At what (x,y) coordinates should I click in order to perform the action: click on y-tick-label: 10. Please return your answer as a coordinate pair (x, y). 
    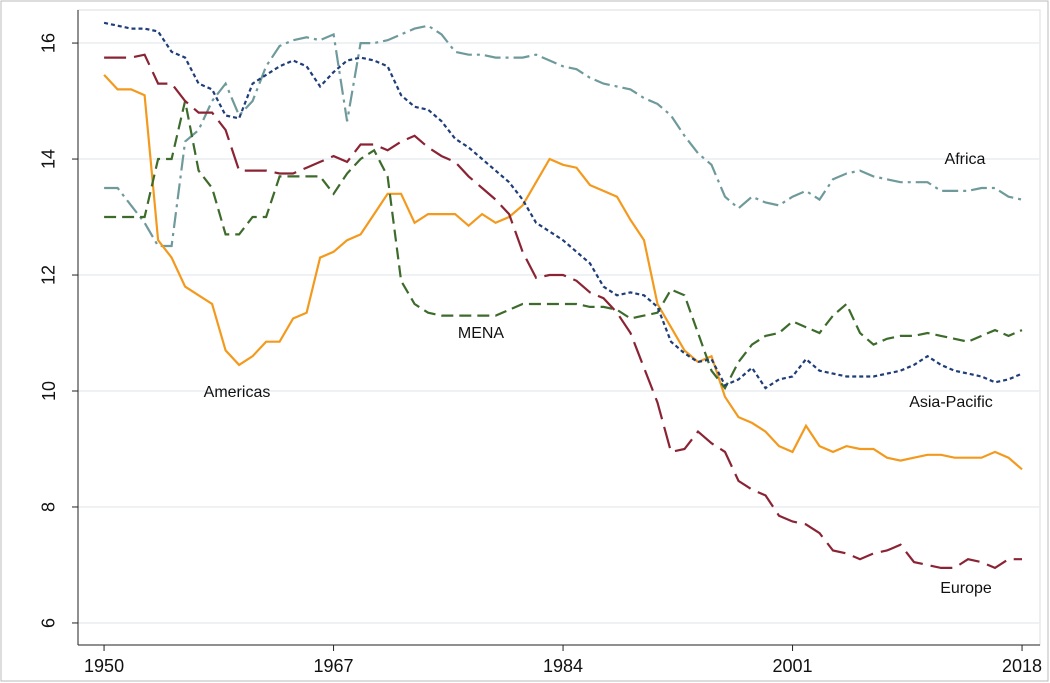
    Looking at the image, I should click on (49, 391).